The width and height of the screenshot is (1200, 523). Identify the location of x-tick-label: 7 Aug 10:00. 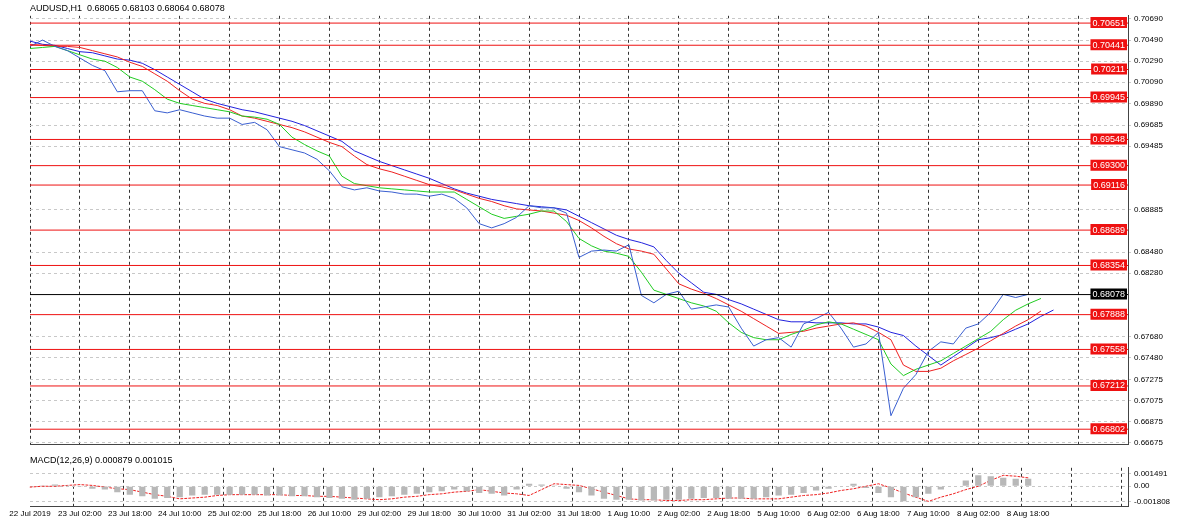
(929, 514).